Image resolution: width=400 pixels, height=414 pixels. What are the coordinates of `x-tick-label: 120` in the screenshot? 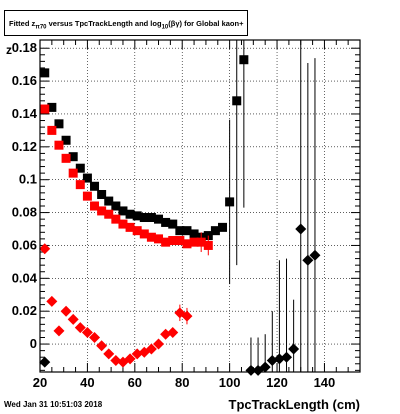 It's located at (277, 382).